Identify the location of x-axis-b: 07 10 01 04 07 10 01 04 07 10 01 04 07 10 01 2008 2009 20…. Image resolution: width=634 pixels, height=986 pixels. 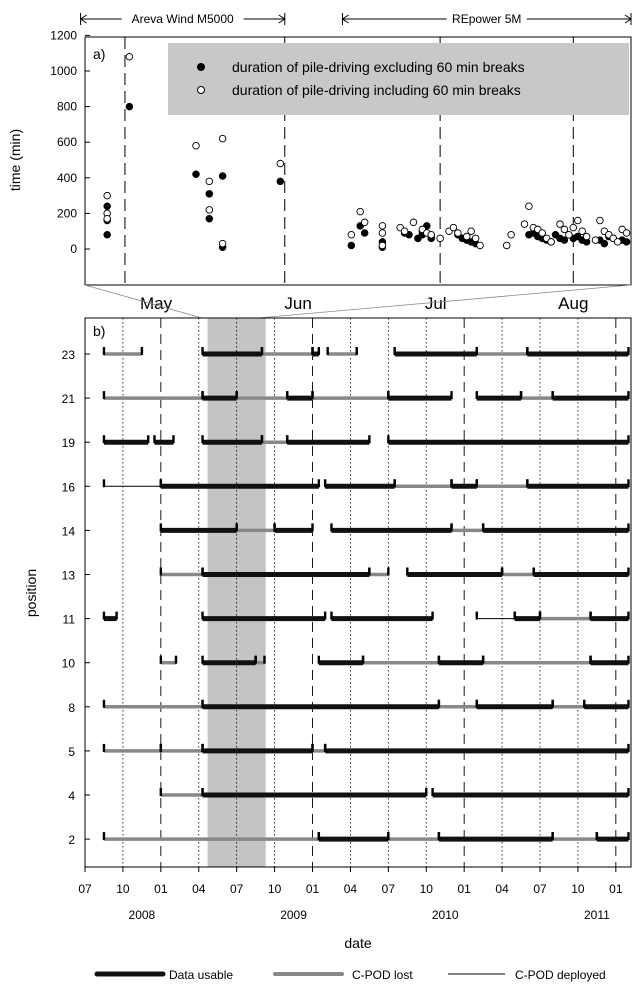
(350, 894).